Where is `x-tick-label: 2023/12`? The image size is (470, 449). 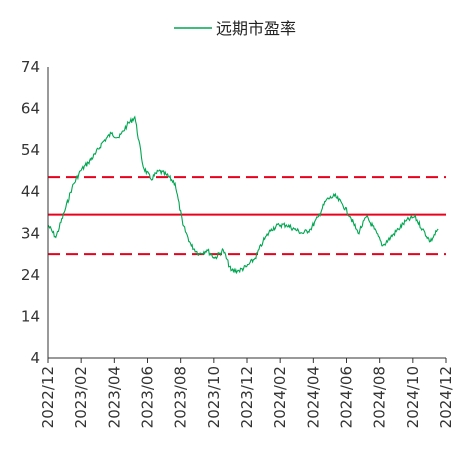
x-tick-label: 2023/12 is located at coordinates (247, 397).